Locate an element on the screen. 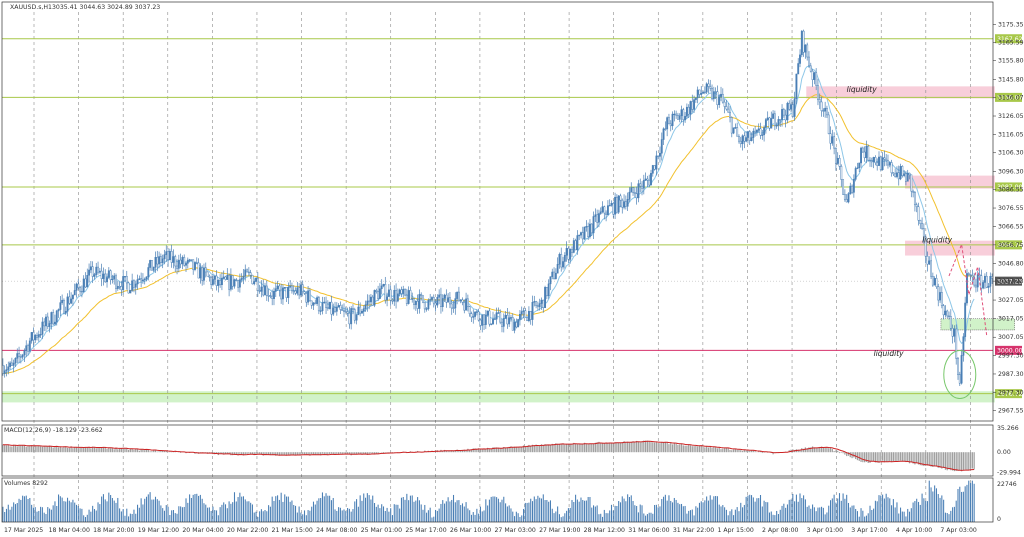  annotation-liquidity-0: liquidity is located at coordinates (862, 89).